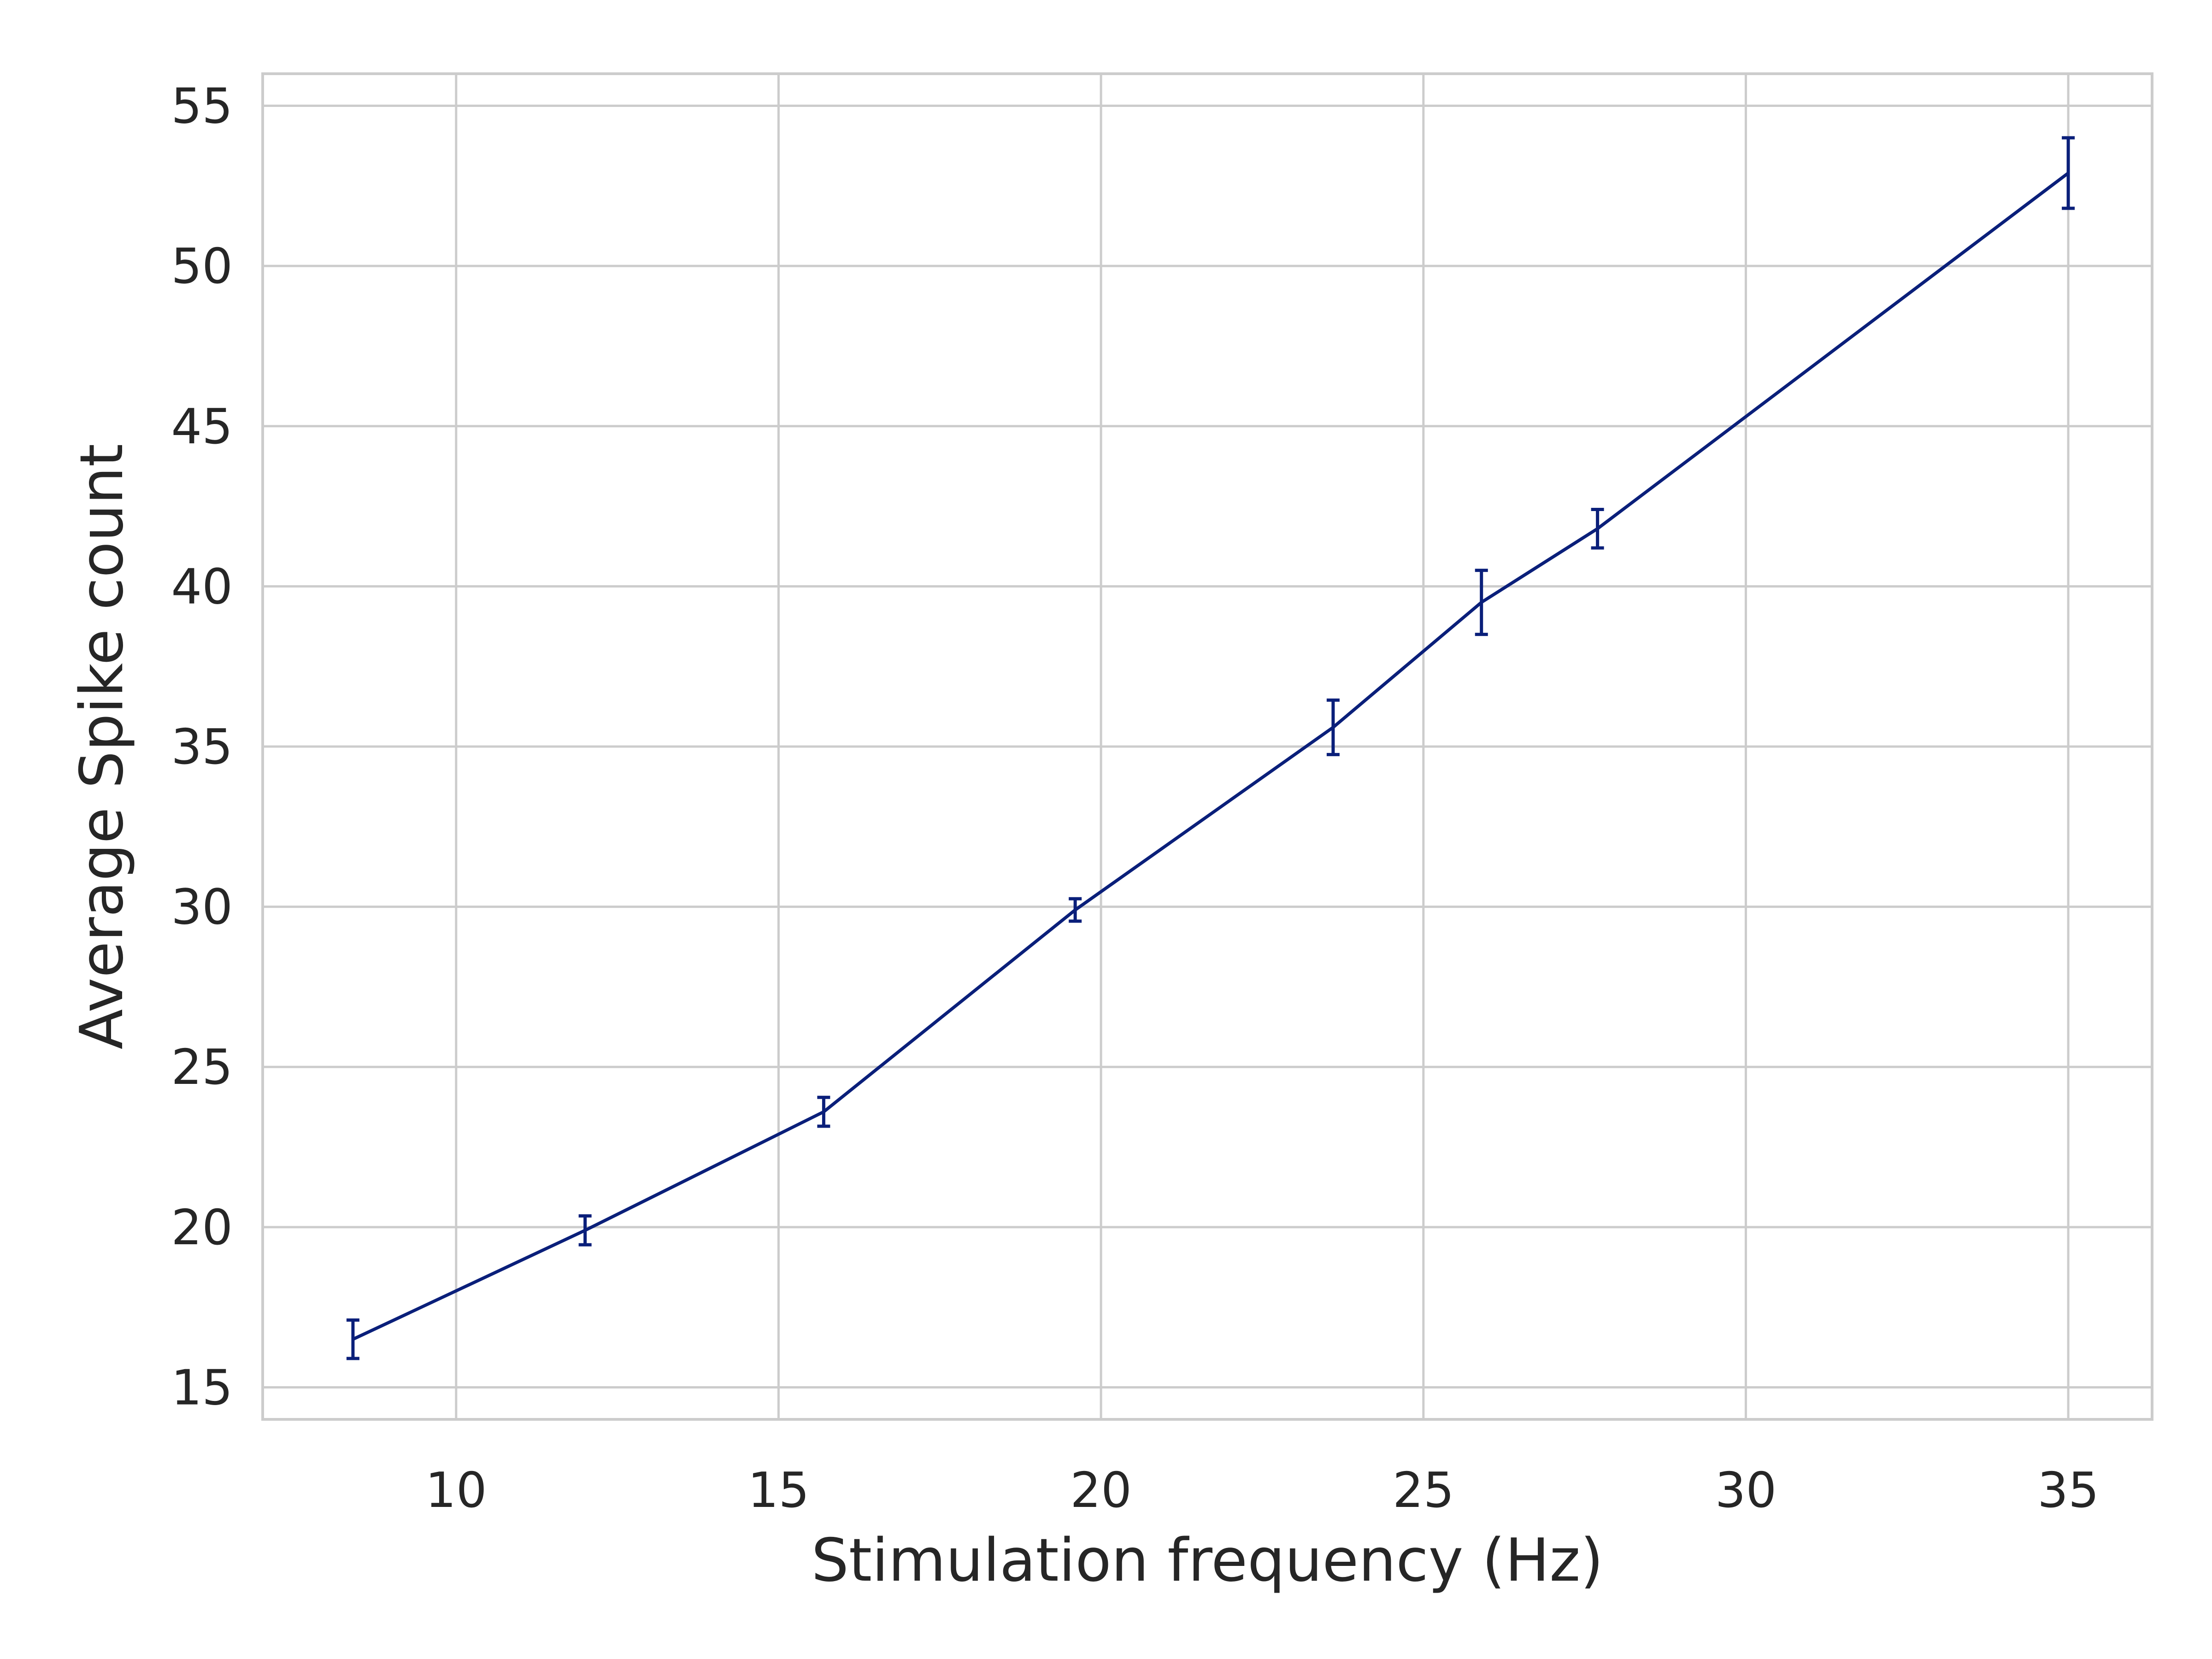  I want to click on y-tick-label: 55, so click(202, 106).